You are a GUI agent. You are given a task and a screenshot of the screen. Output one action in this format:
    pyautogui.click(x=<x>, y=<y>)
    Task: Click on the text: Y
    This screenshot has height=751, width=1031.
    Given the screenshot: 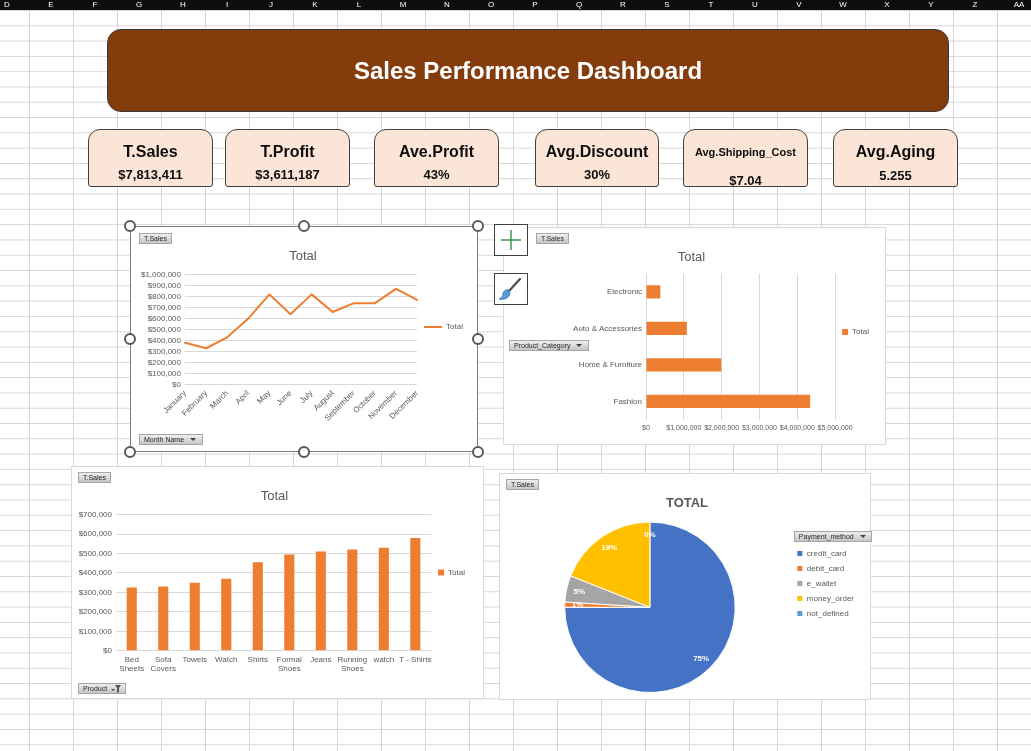 What is the action you would take?
    pyautogui.click(x=931, y=5)
    